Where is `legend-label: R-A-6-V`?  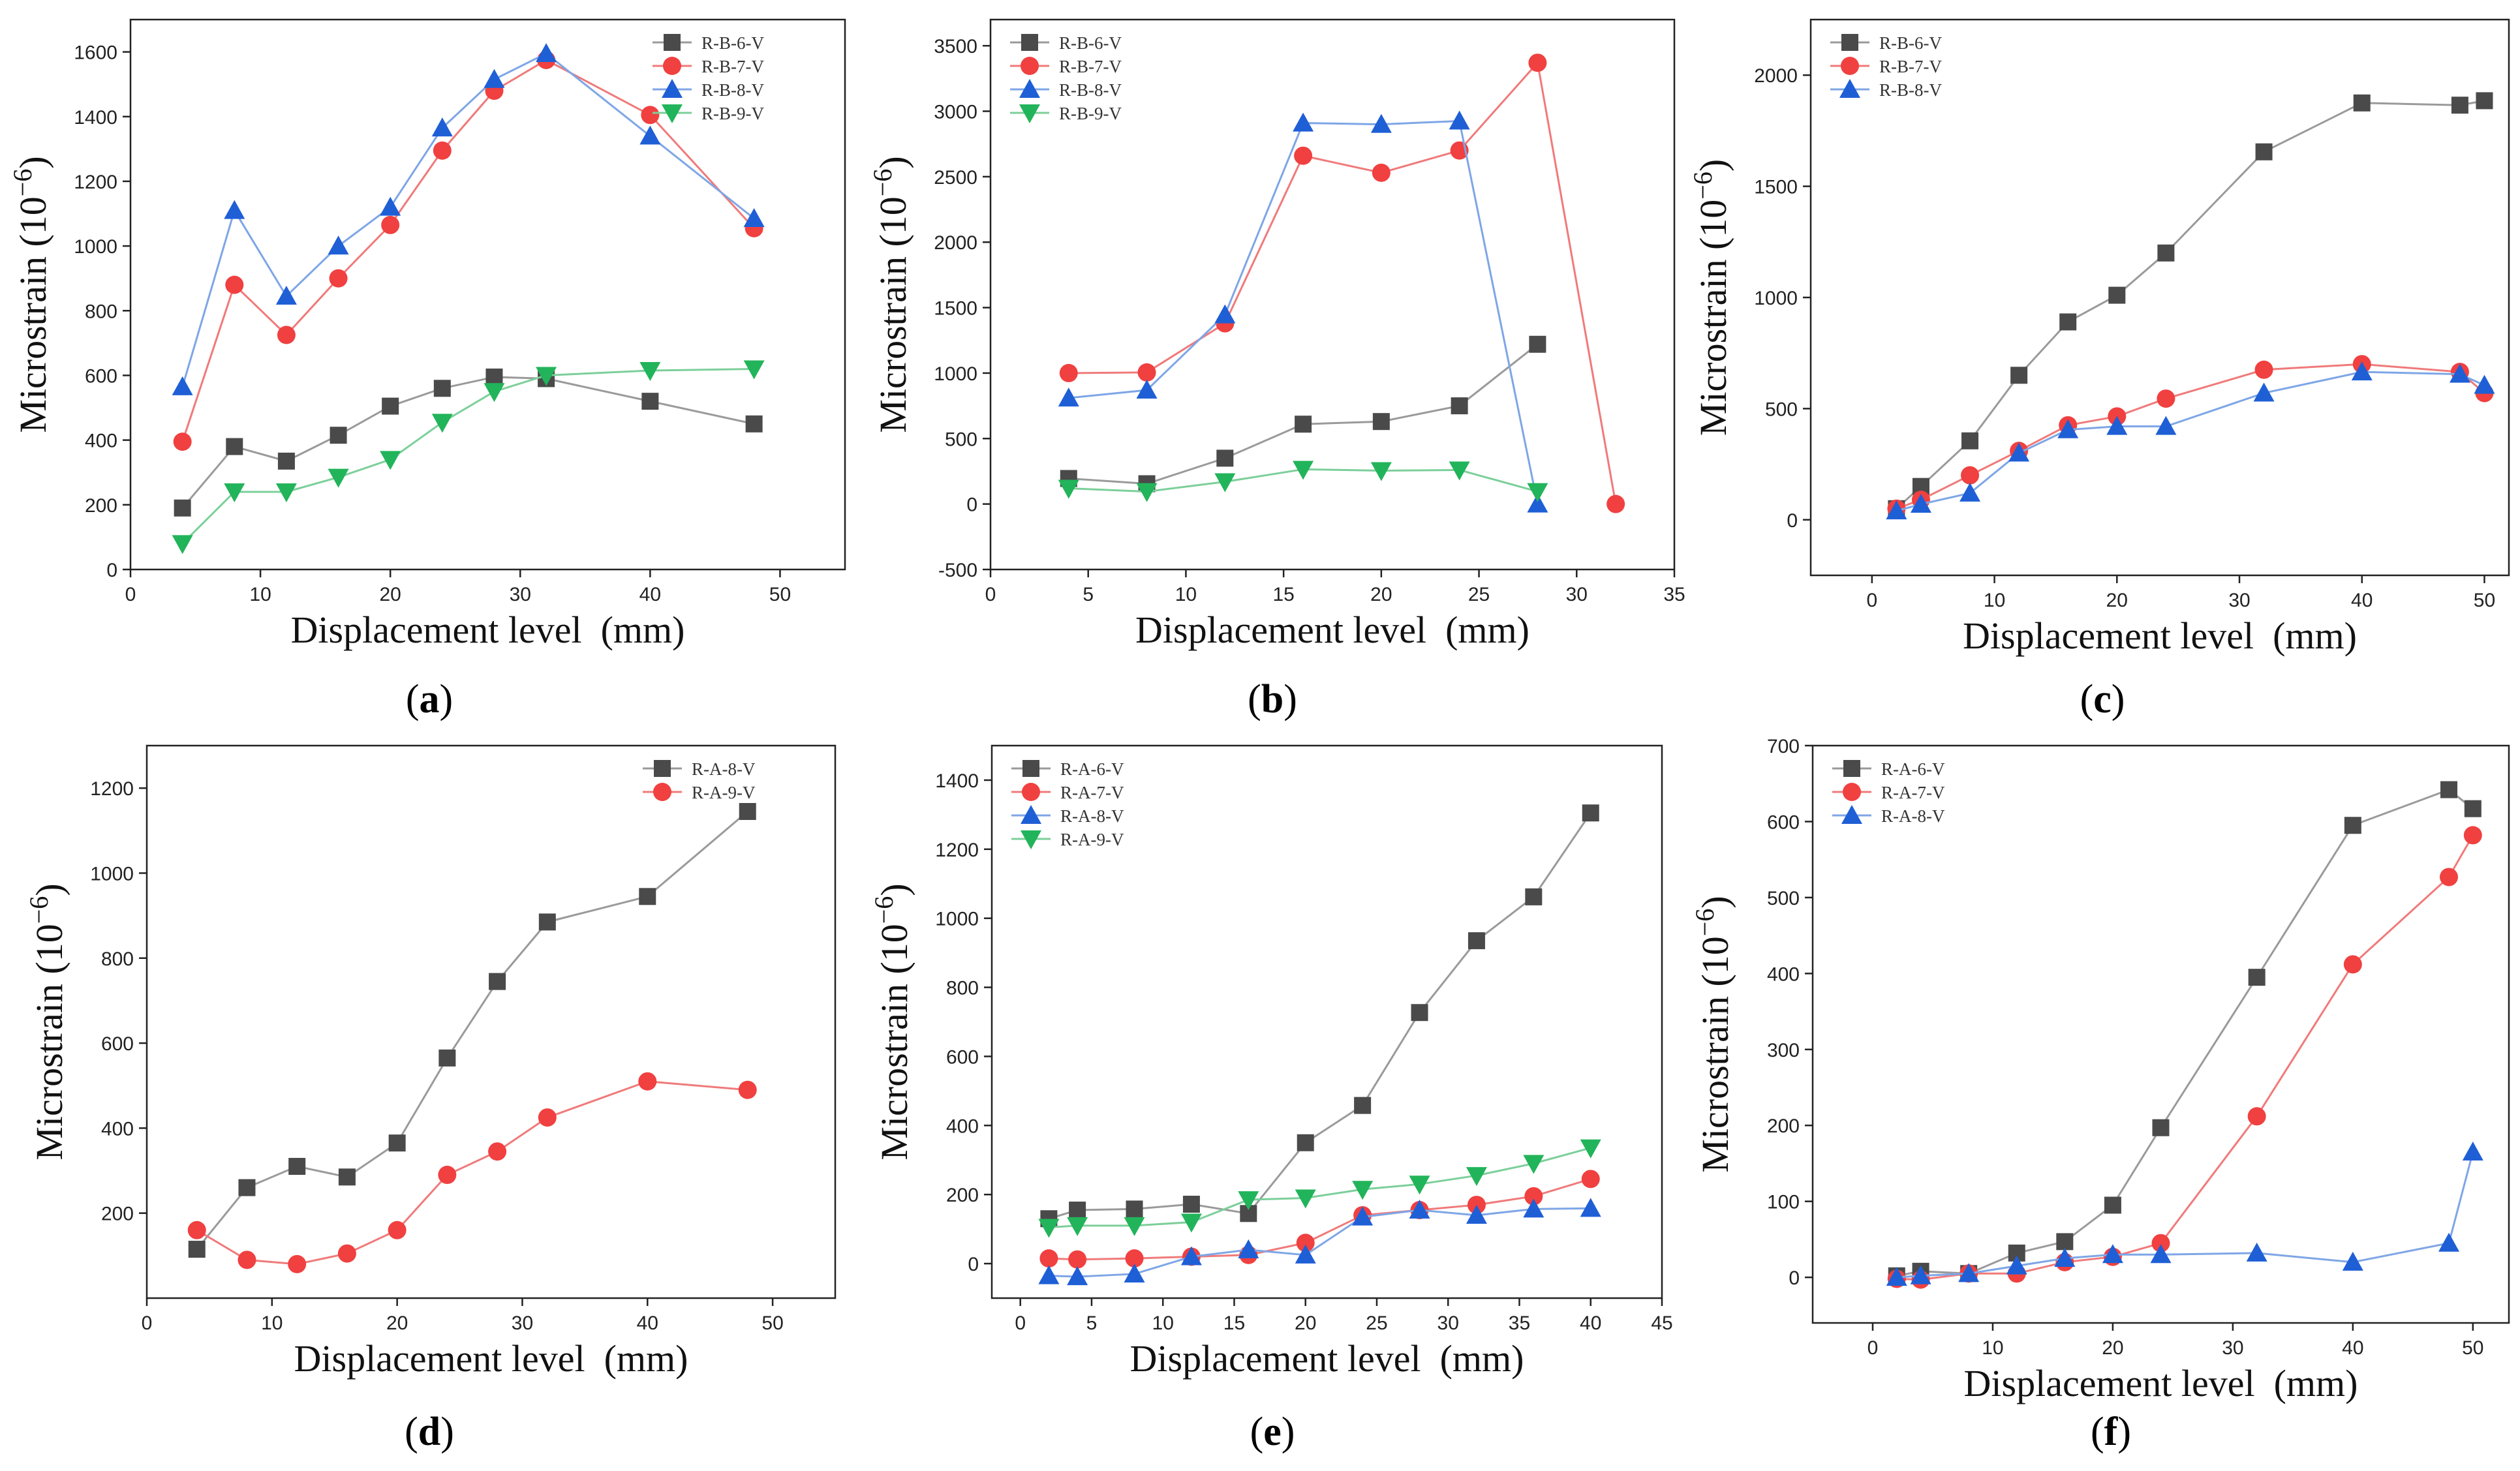 legend-label: R-A-6-V is located at coordinates (1092, 769).